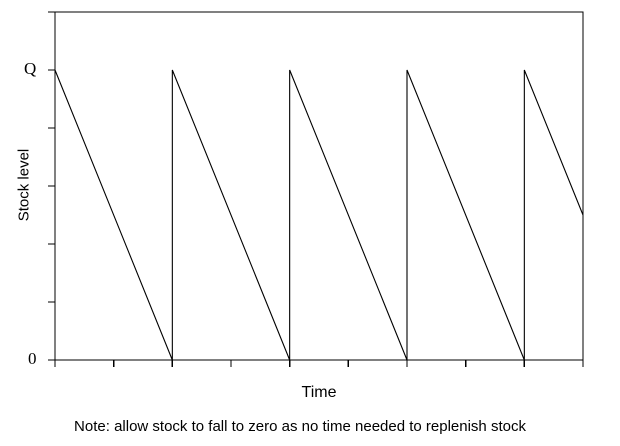 Image resolution: width=620 pixels, height=446 pixels. I want to click on y-tick-label-q: Q, so click(30, 68).